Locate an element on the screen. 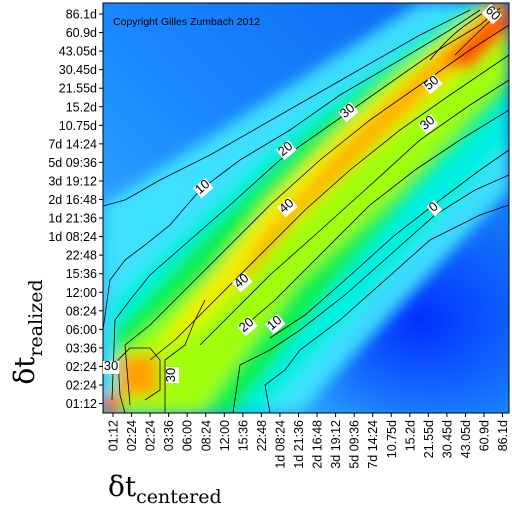 Image resolution: width=512 pixels, height=512 pixels. x-tick-label: 1d 21:36 is located at coordinates (299, 444).